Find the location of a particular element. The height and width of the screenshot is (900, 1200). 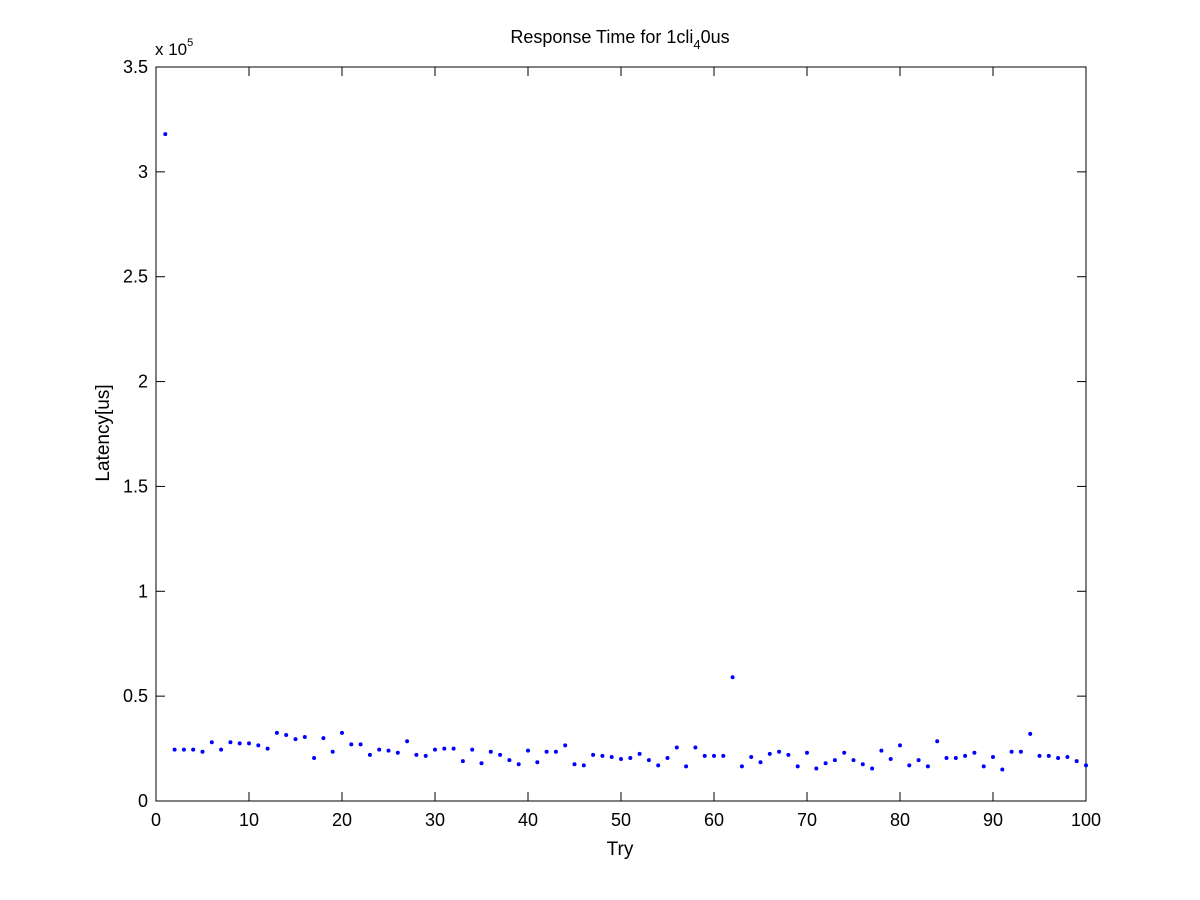

y-tick-label: 1 is located at coordinates (143, 591).